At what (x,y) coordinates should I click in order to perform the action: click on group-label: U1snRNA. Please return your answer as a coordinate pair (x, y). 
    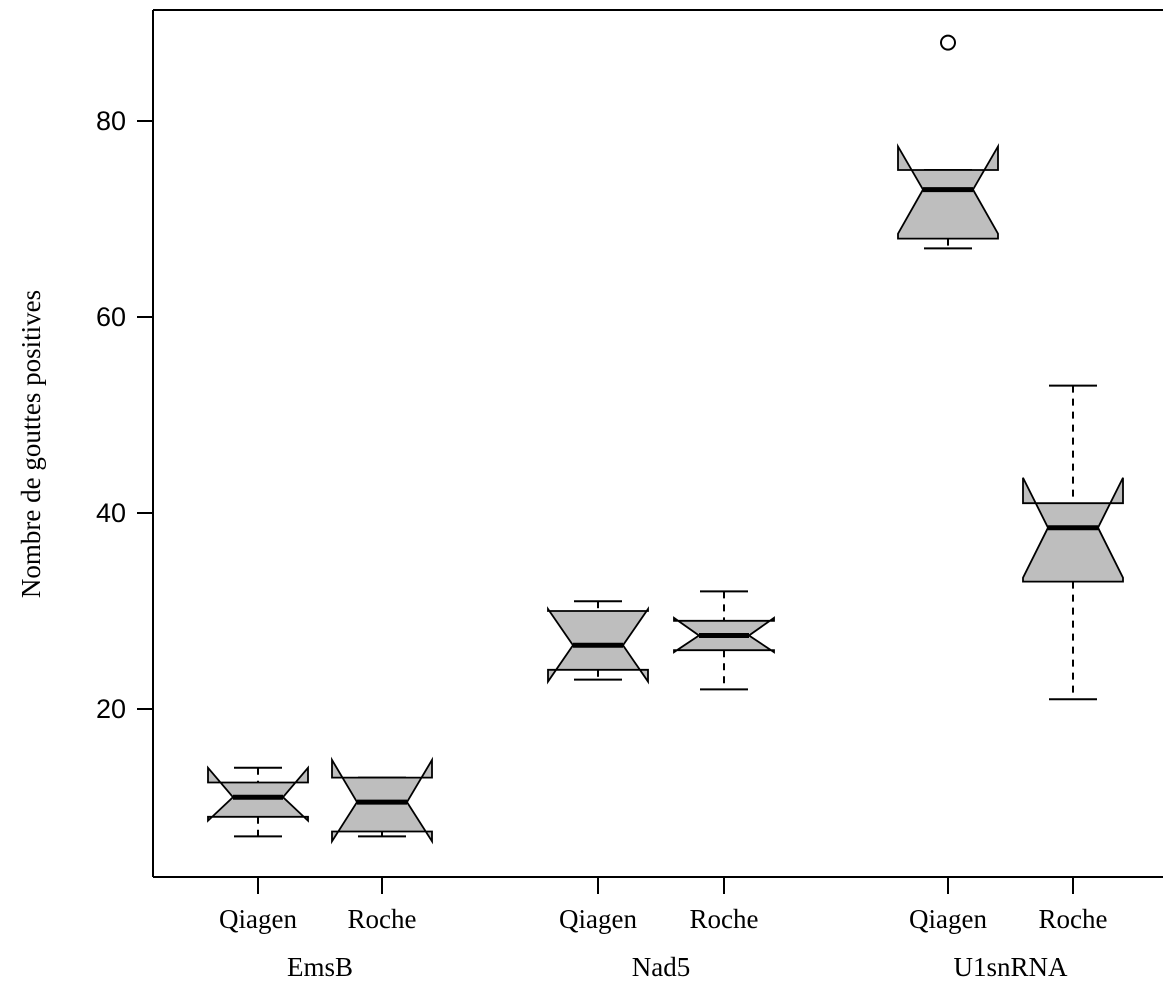
    Looking at the image, I should click on (1010, 966).